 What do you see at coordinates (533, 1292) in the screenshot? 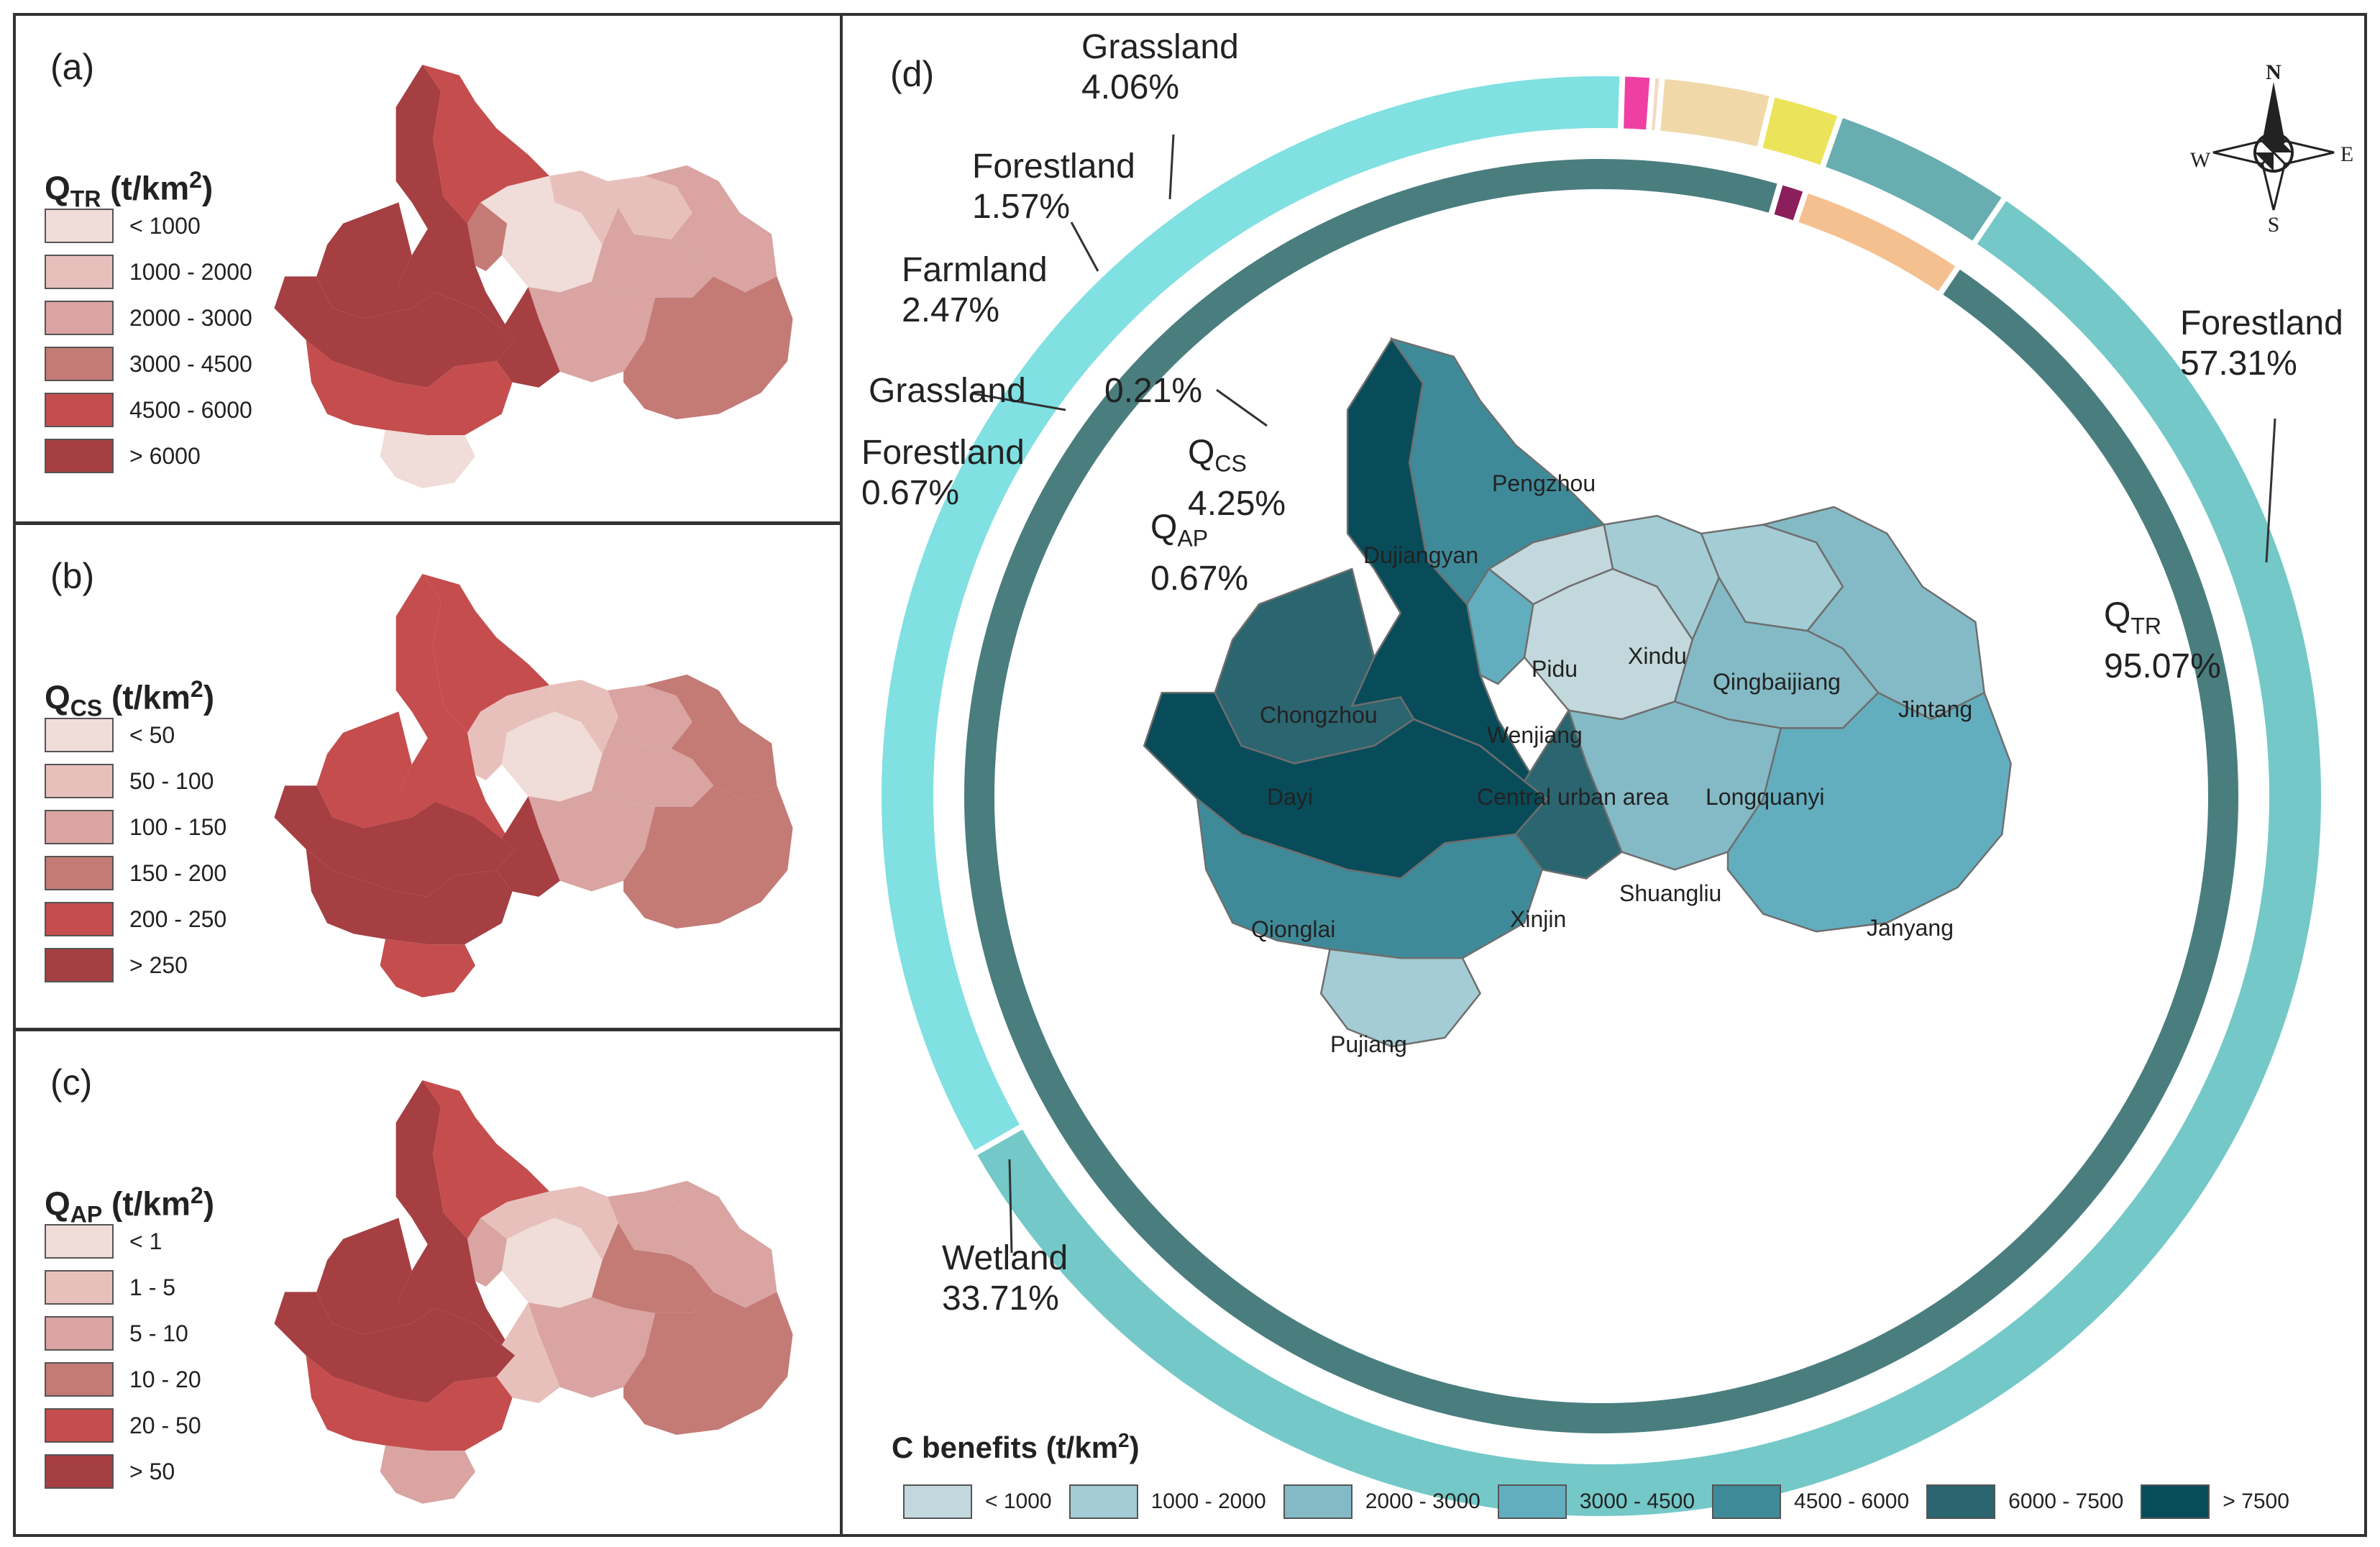
I see `map-c` at bounding box center [533, 1292].